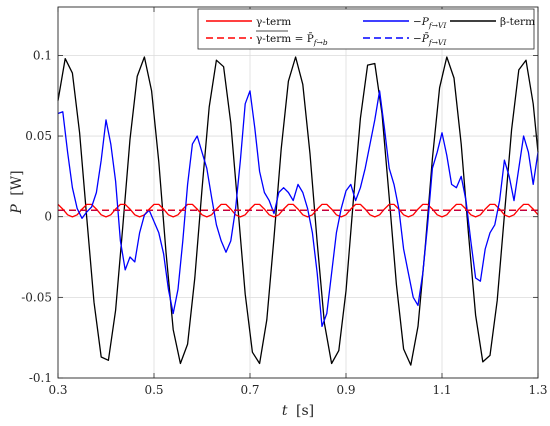  What do you see at coordinates (345, 390) in the screenshot?
I see `x-tick-label: 0.9` at bounding box center [345, 390].